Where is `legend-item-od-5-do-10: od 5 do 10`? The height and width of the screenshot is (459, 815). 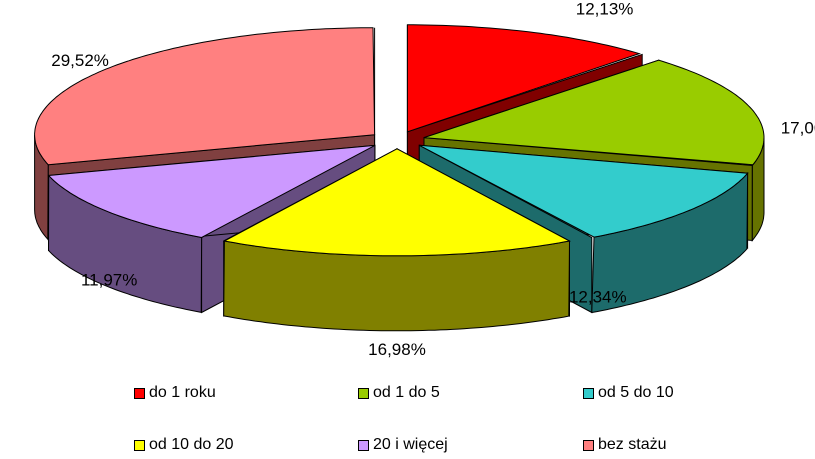
legend-item-od-5-do-10: od 5 do 10 is located at coordinates (628, 393).